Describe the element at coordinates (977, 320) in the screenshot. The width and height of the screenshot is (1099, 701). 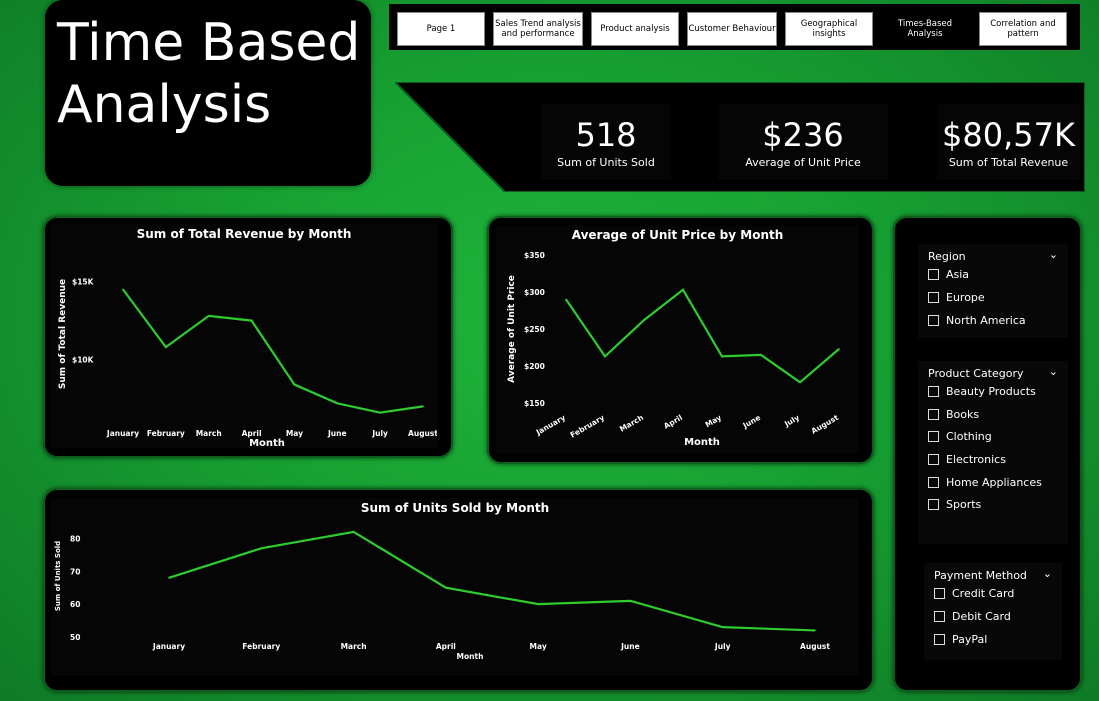
I see `slicer-option-north-america: North America` at that location.